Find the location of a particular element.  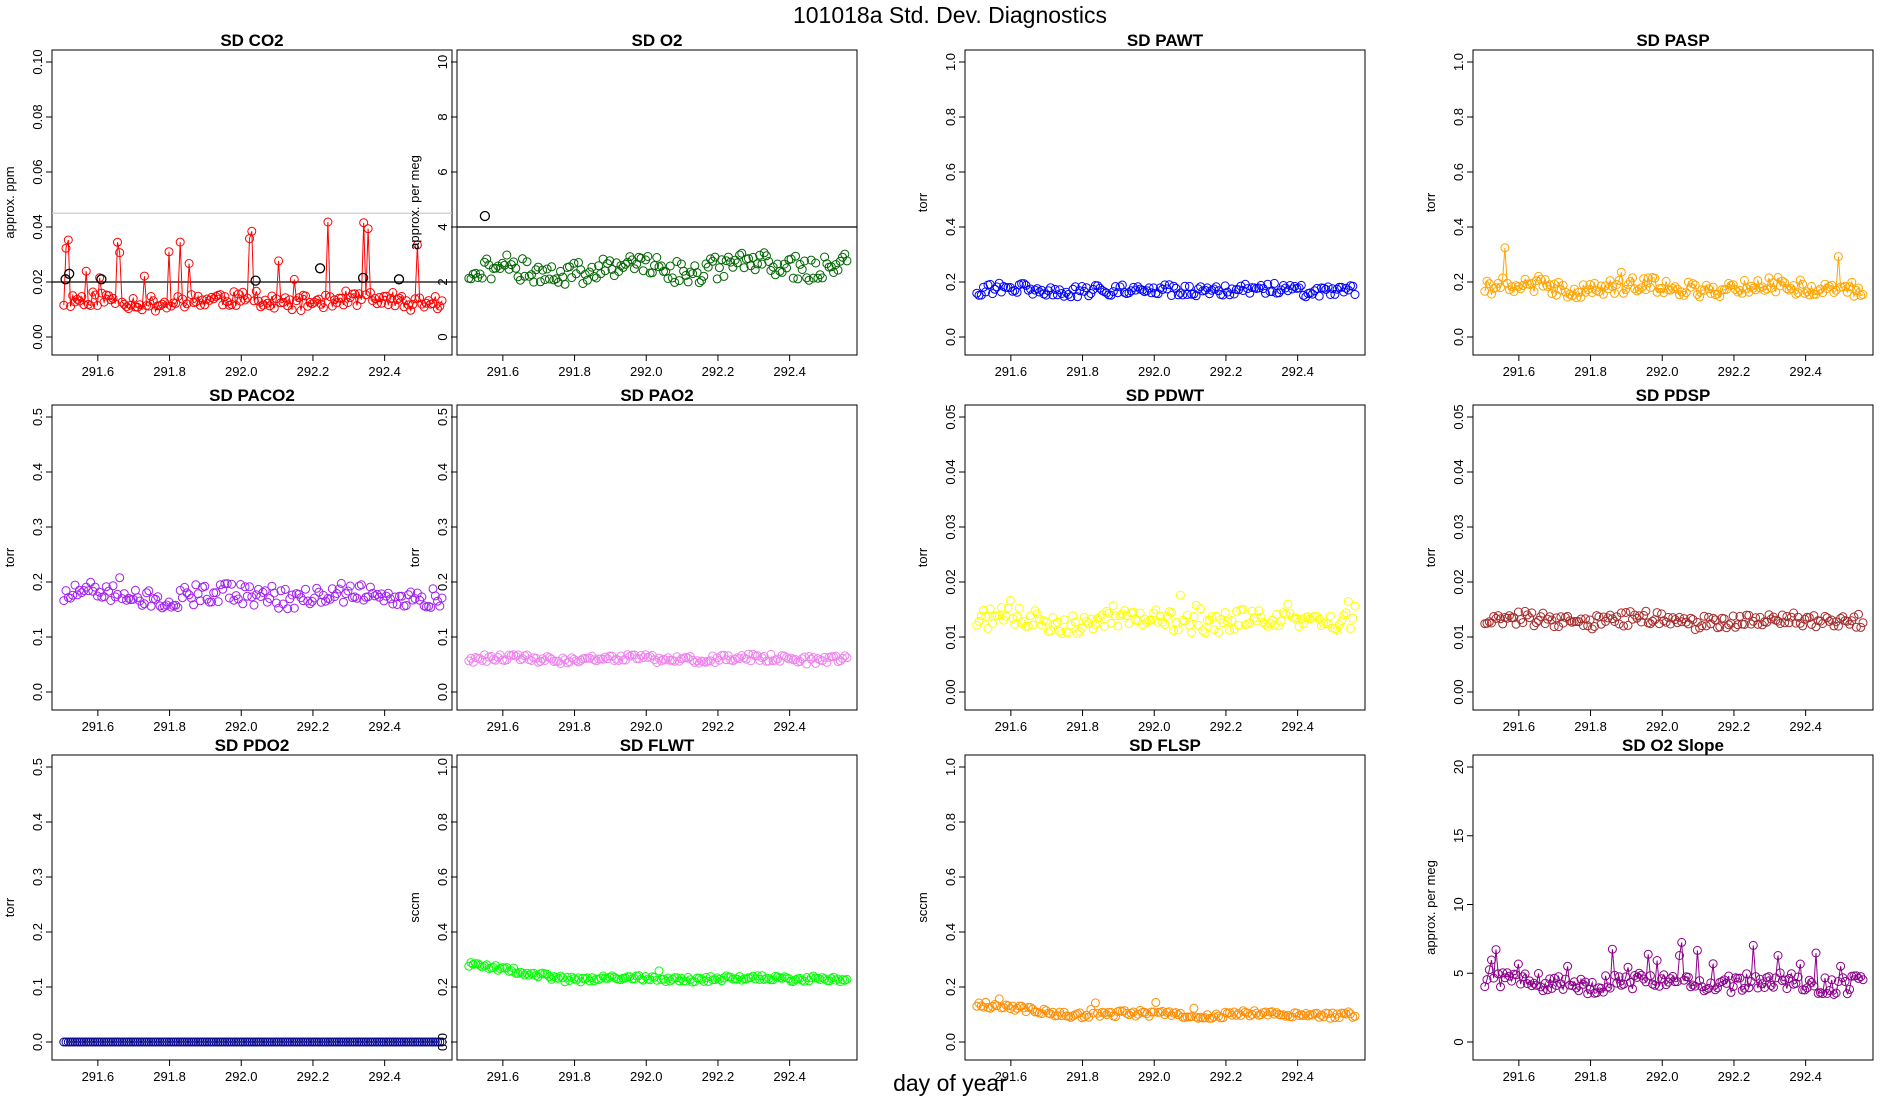

panel-title: SD FLWT is located at coordinates (657, 745).